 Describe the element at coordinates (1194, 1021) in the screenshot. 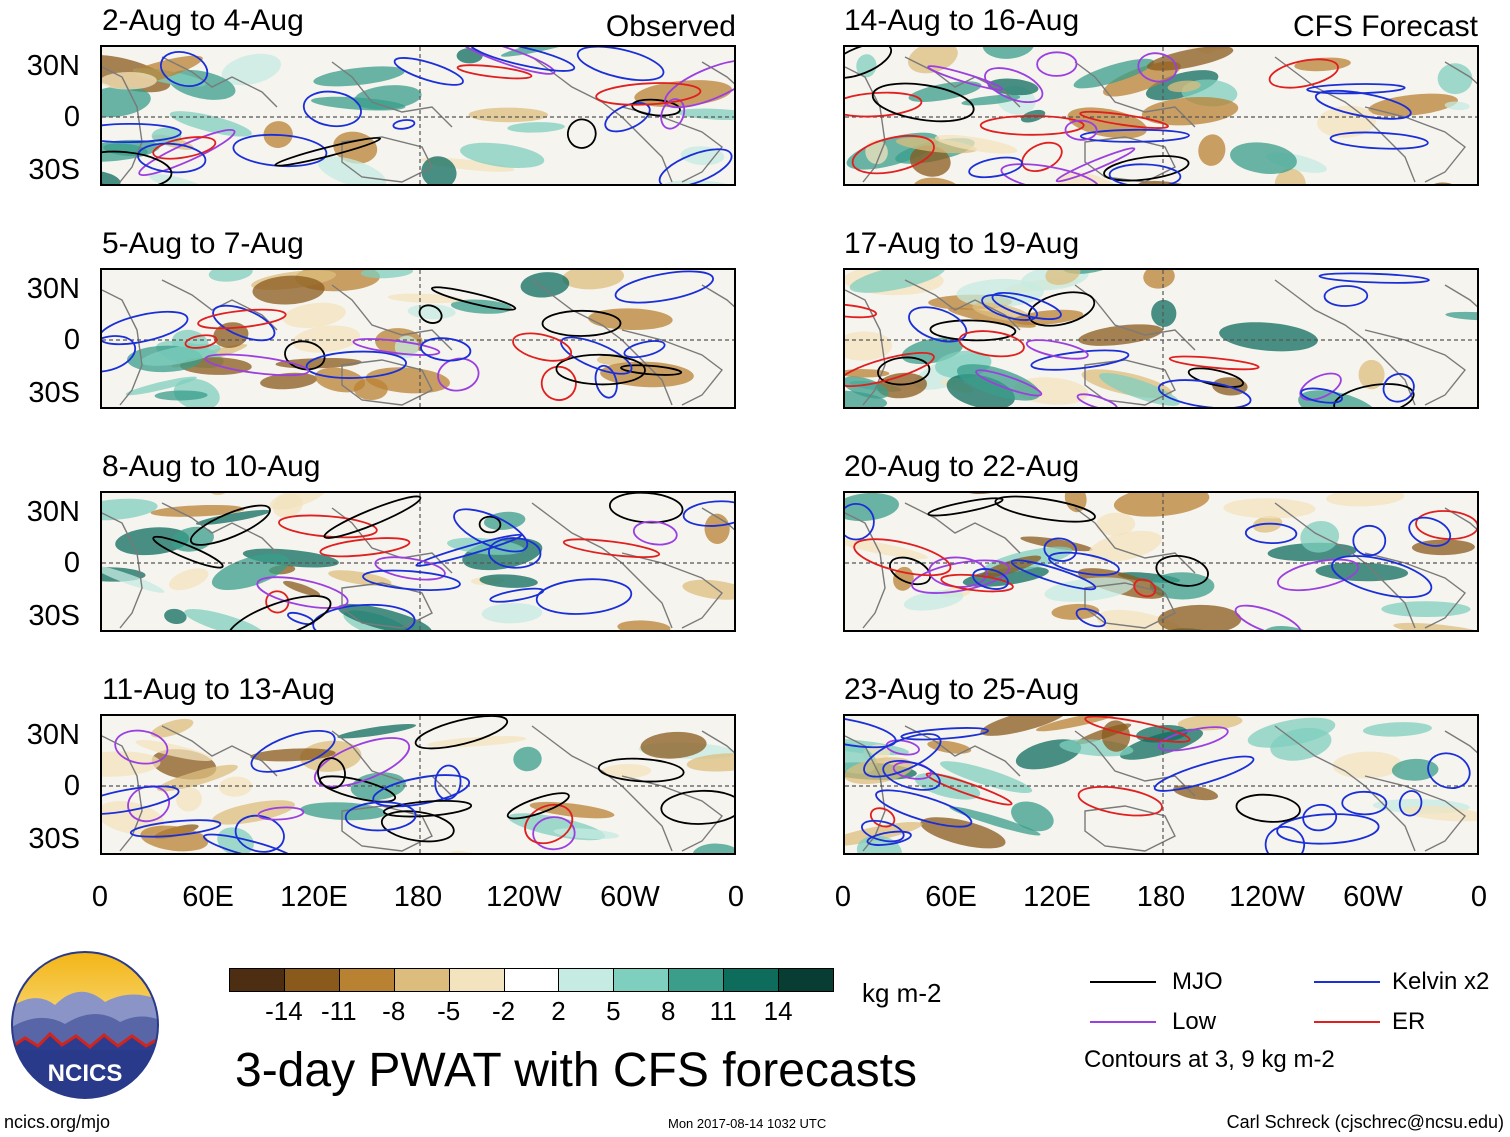

I see `legend-low-label: Low` at that location.